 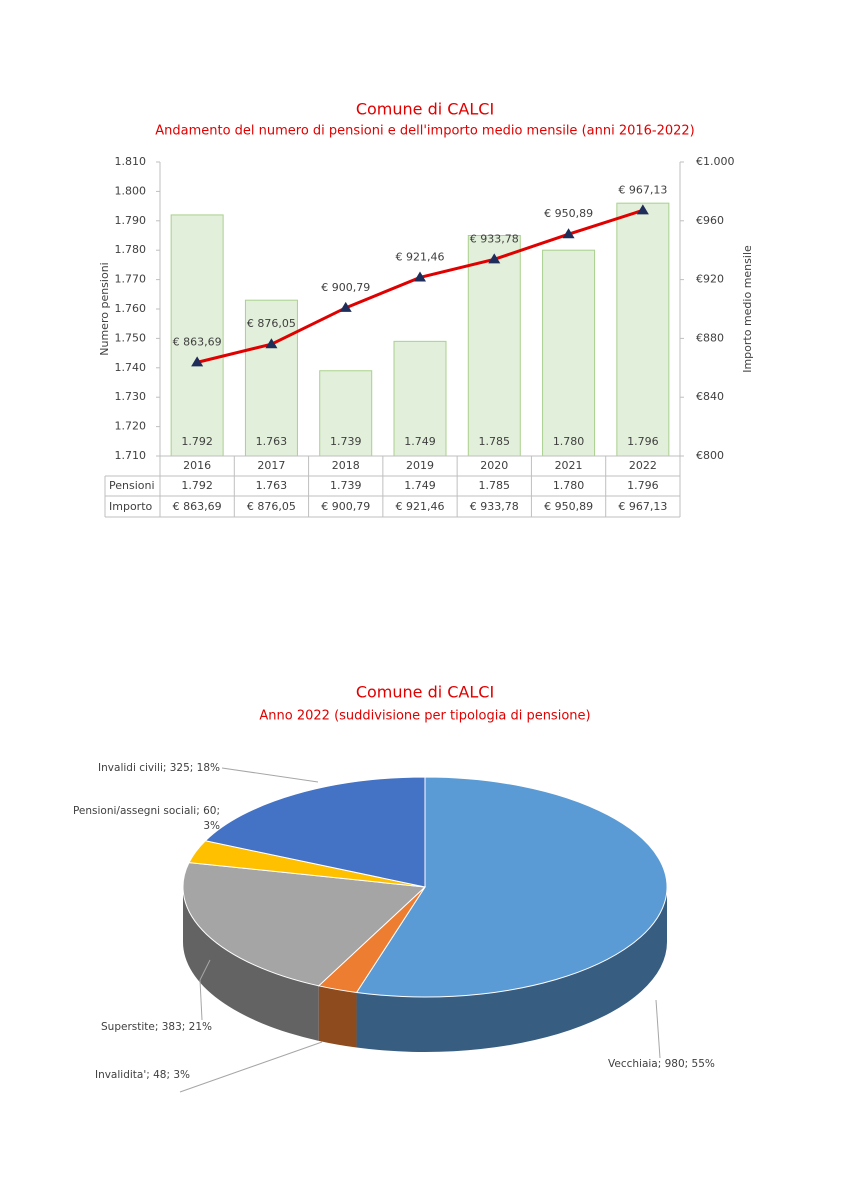 I want to click on table-cell: 1.749, so click(x=420, y=485).